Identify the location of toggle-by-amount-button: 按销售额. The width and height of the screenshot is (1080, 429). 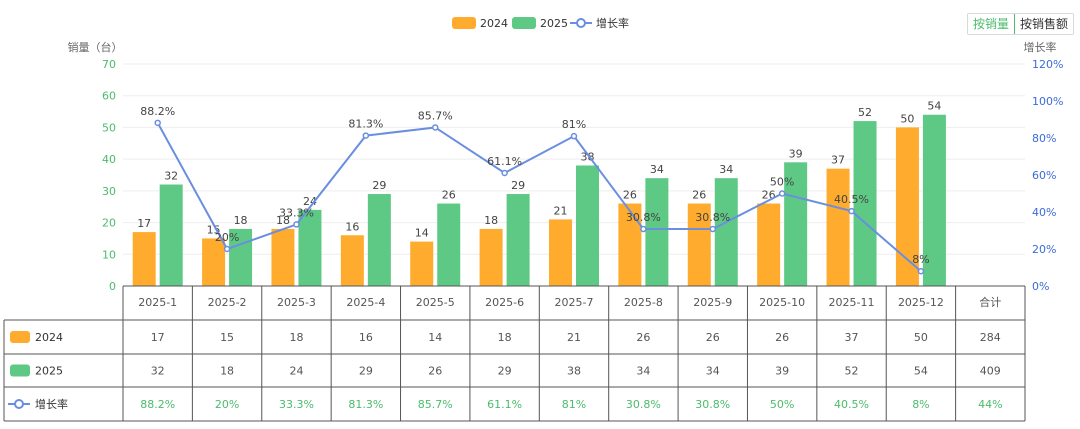
(1043, 24).